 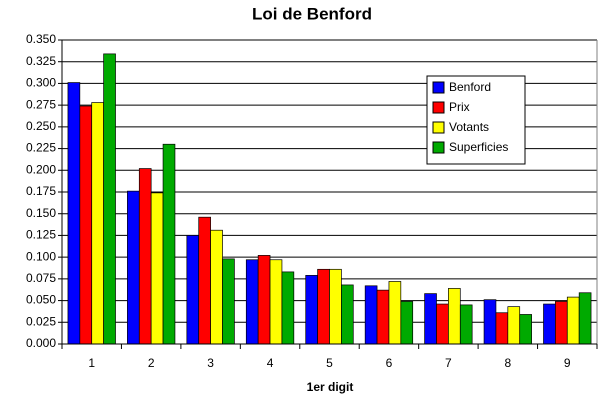 What do you see at coordinates (330, 387) in the screenshot?
I see `x-axis-title: 1er digit` at bounding box center [330, 387].